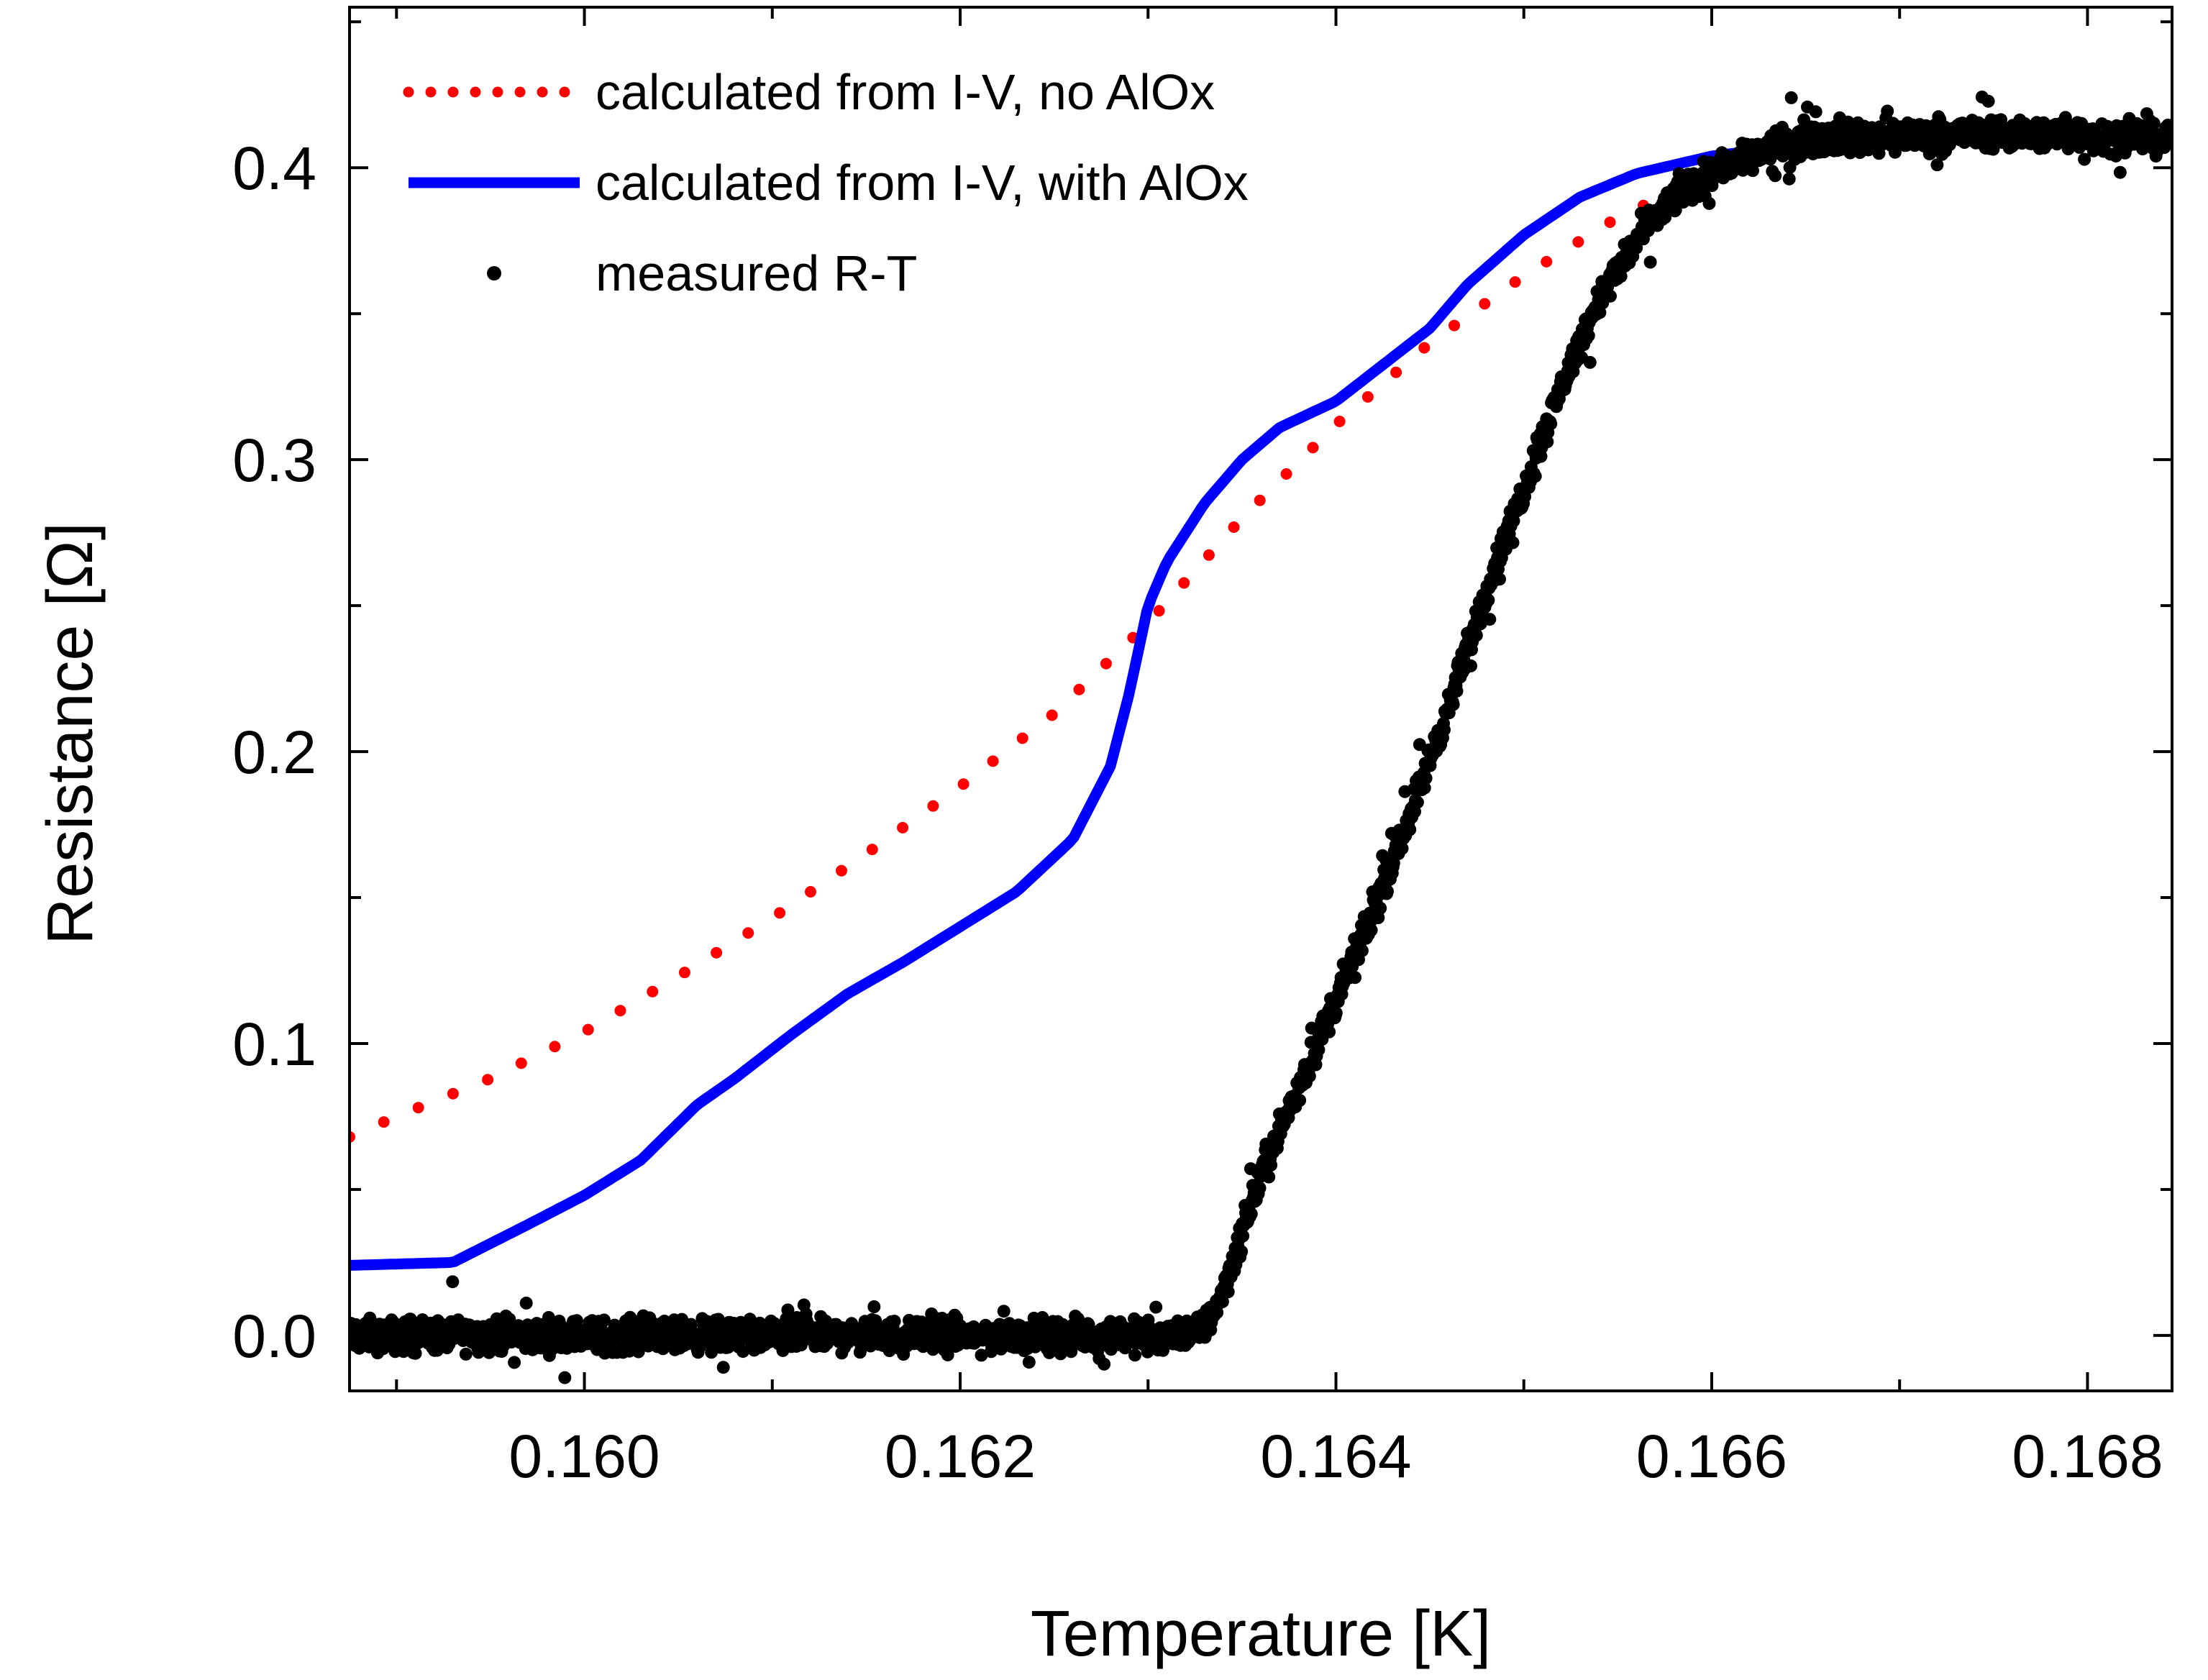  What do you see at coordinates (274, 1336) in the screenshot?
I see `y-tick-label: 0.0` at bounding box center [274, 1336].